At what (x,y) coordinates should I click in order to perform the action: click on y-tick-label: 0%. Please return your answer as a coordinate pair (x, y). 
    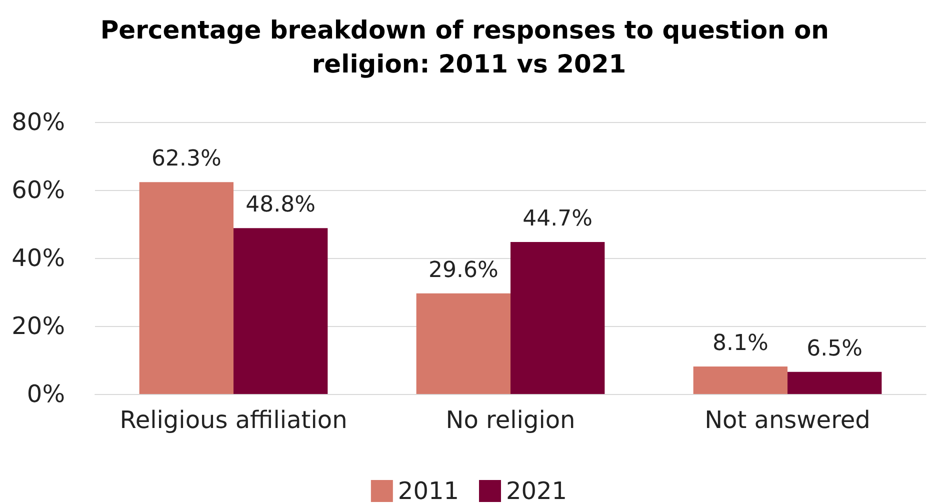
    Looking at the image, I should click on (45, 394).